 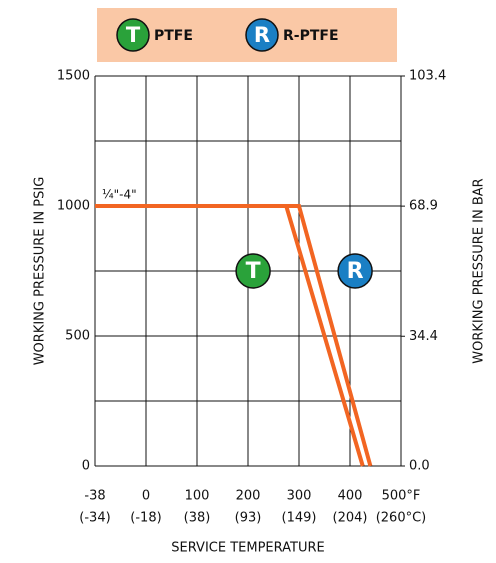 I want to click on y2-tick-label: 0.0, so click(x=419, y=466).